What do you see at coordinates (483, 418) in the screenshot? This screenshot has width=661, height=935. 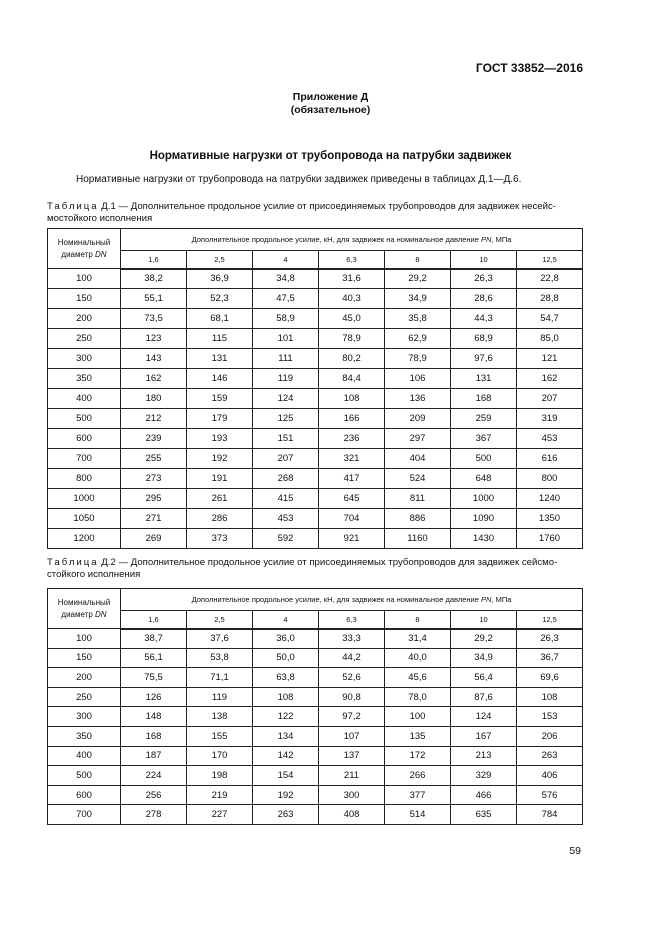 I see `table-cell: 259` at bounding box center [483, 418].